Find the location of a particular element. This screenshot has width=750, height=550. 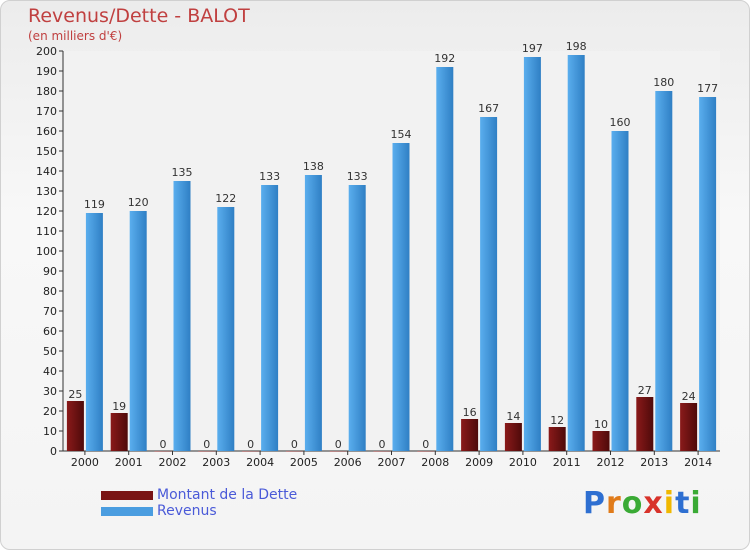

legend-label-revenue: Revenus is located at coordinates (187, 511).